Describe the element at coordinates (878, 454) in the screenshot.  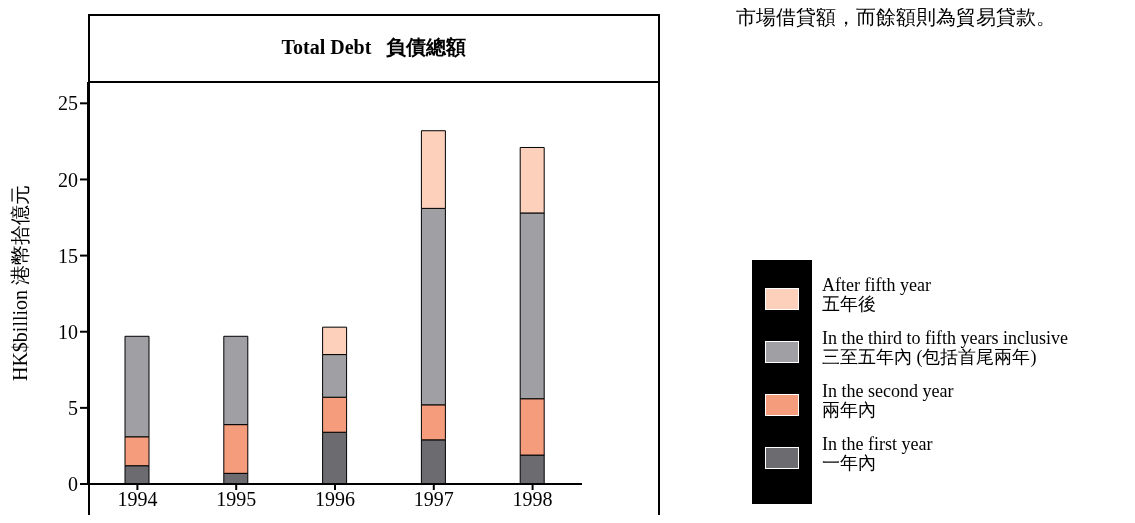
I see `legend-label: In the first year 一年內` at that location.